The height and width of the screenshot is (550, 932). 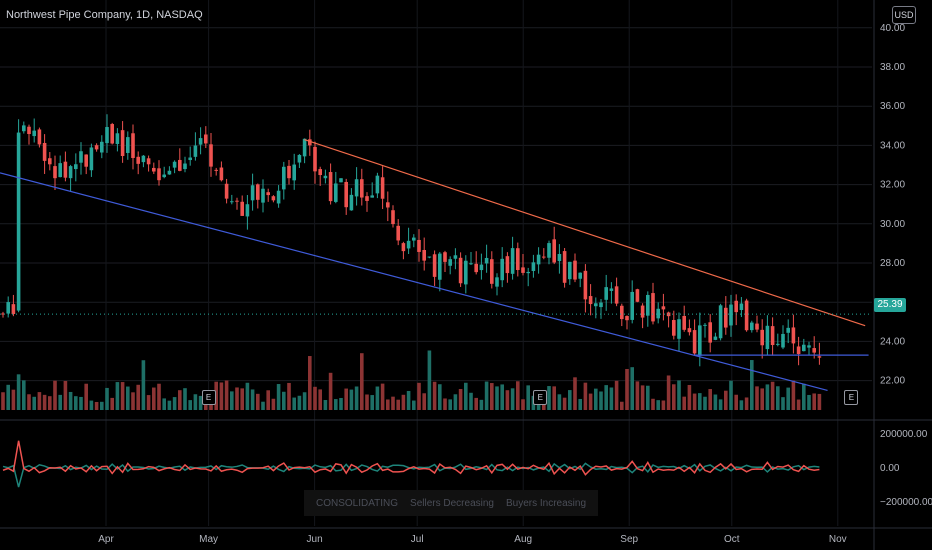 What do you see at coordinates (732, 539) in the screenshot?
I see `x-tick-label: Oct` at bounding box center [732, 539].